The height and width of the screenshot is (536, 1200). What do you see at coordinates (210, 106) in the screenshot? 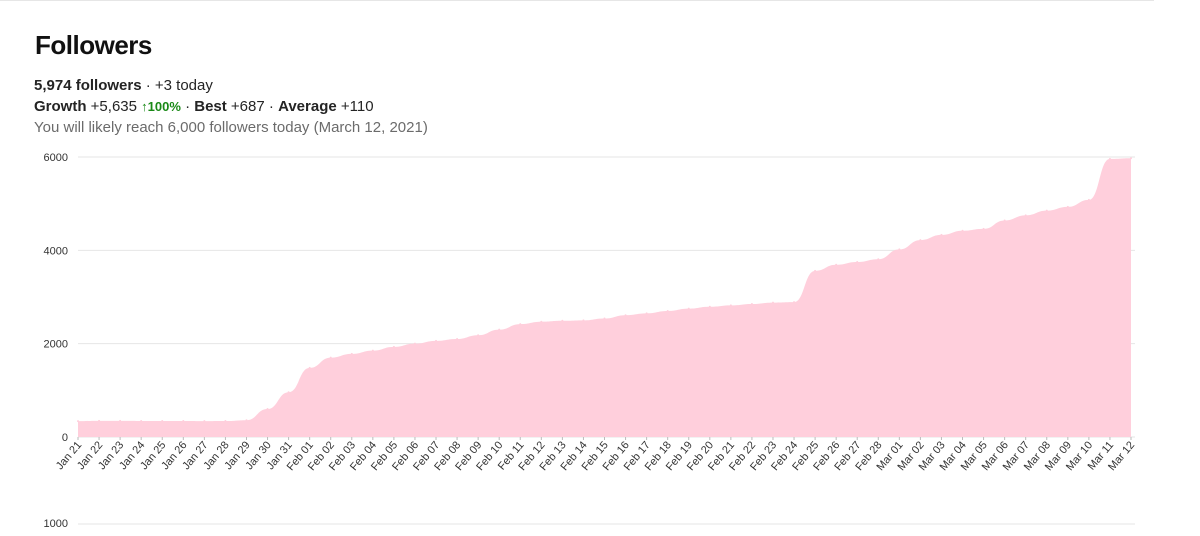
I see `best-label: Best` at bounding box center [210, 106].